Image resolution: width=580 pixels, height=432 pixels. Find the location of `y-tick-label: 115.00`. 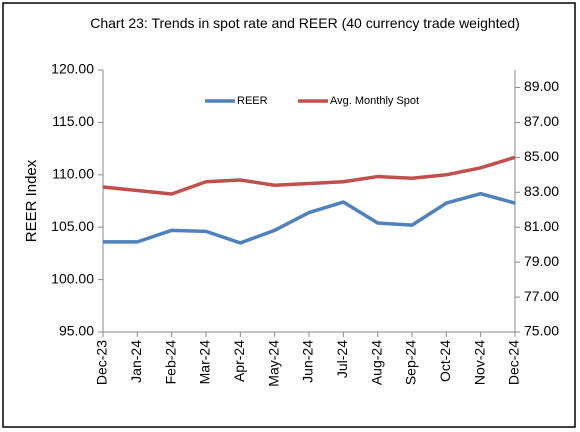

y-tick-label: 115.00 is located at coordinates (73, 121).